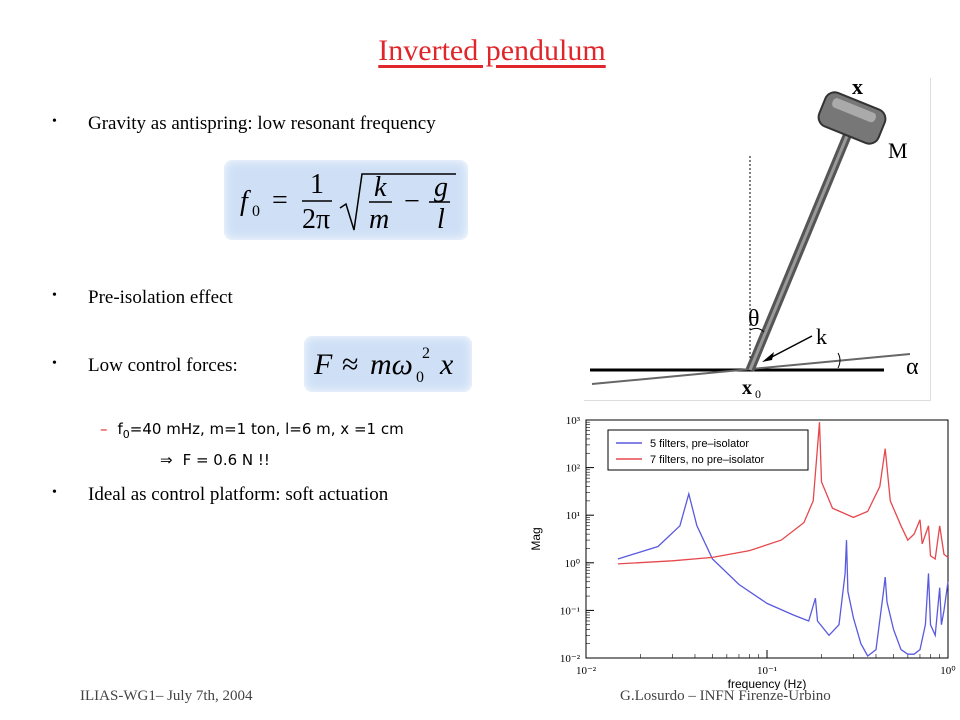 This screenshot has width=960, height=720. I want to click on force-formula-graphic: F ≈ mω 0 2 x, so click(383, 365).